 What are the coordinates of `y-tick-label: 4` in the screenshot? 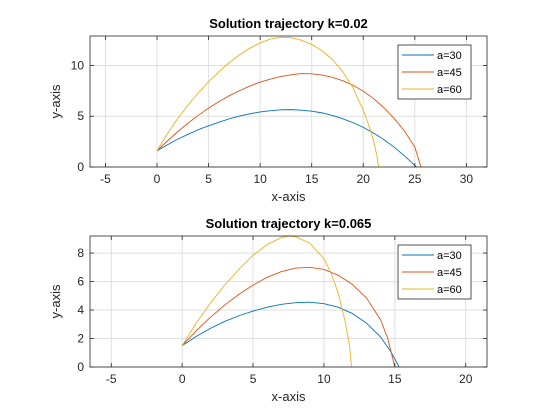 It's located at (80, 310).